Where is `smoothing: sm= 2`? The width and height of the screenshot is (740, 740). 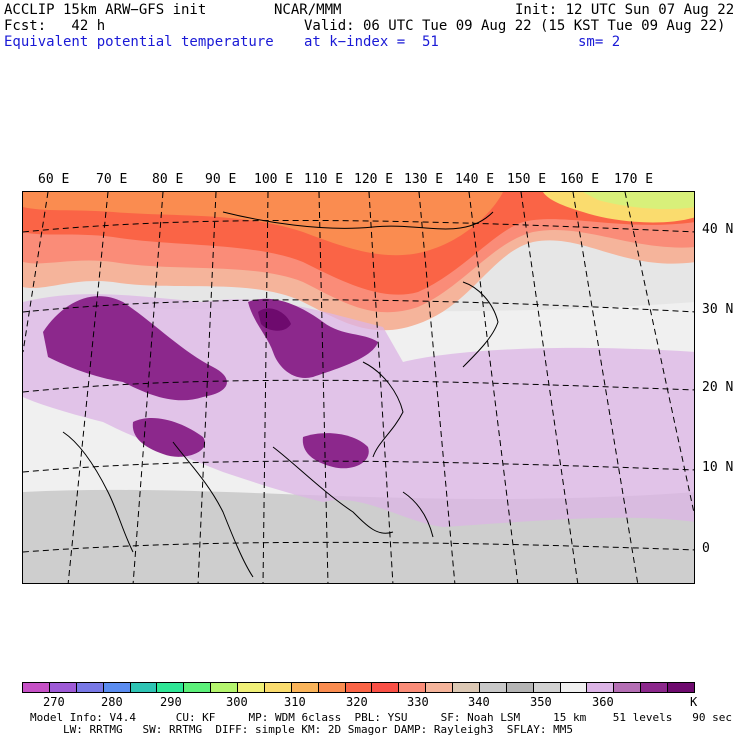
smoothing: sm= 2 is located at coordinates (599, 42).